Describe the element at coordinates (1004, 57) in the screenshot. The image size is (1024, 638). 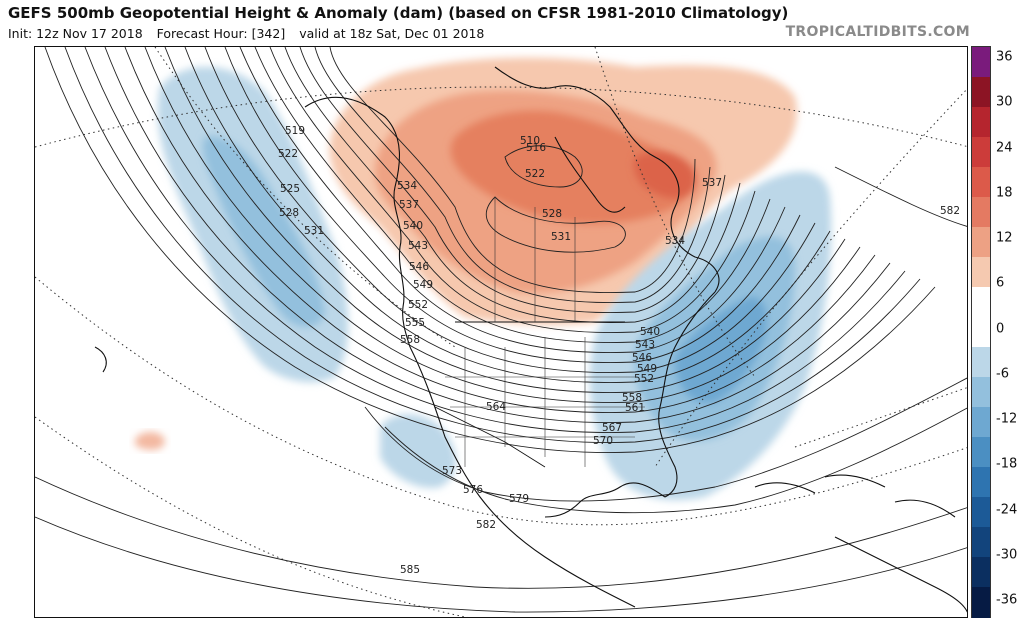
I see `colorbar-tick-label: 36` at that location.